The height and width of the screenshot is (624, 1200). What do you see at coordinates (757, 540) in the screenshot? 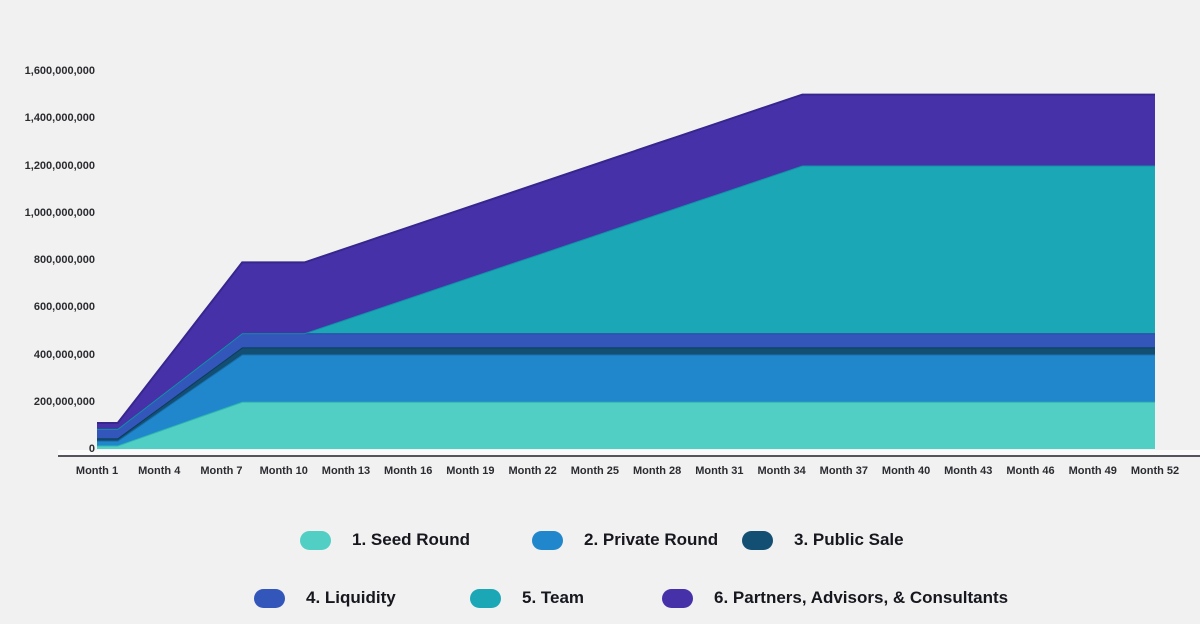
I see `public-sale-swatch-icon` at bounding box center [757, 540].